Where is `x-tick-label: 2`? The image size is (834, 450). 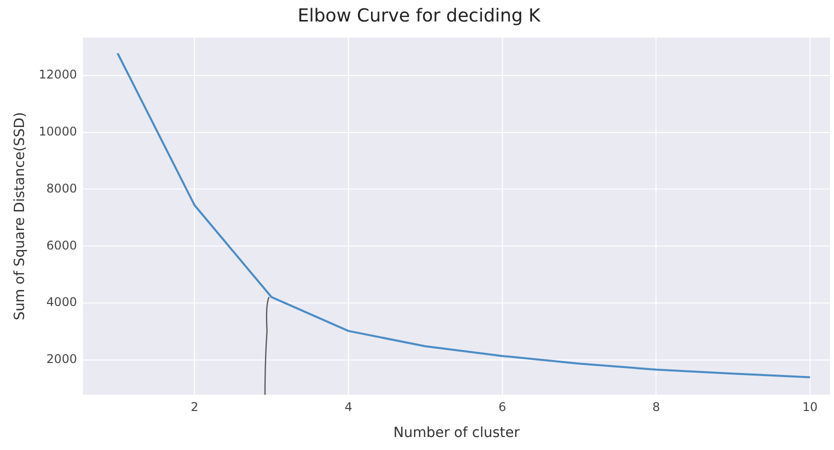
x-tick-label: 2 is located at coordinates (194, 407).